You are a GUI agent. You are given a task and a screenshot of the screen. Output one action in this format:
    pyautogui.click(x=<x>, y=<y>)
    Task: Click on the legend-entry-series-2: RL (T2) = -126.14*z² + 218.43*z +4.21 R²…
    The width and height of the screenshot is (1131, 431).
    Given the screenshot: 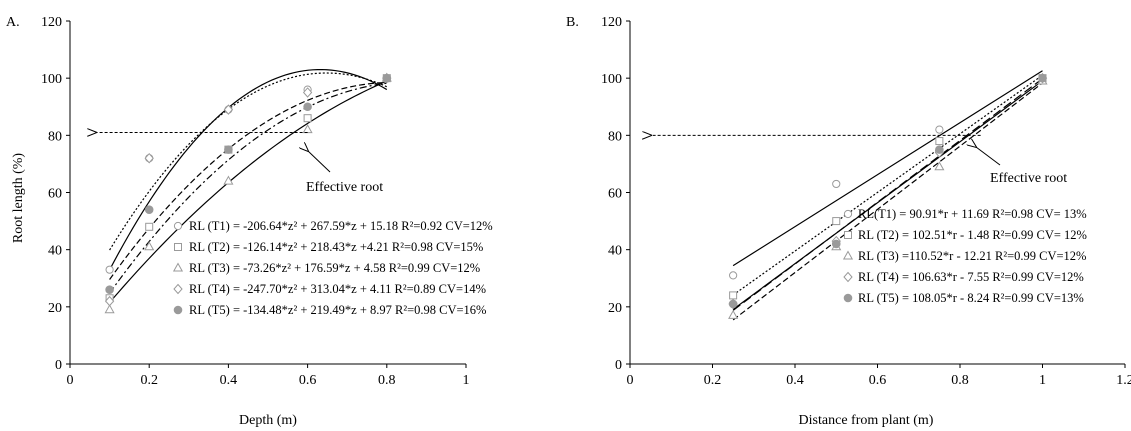 What is the action you would take?
    pyautogui.click(x=336, y=247)
    